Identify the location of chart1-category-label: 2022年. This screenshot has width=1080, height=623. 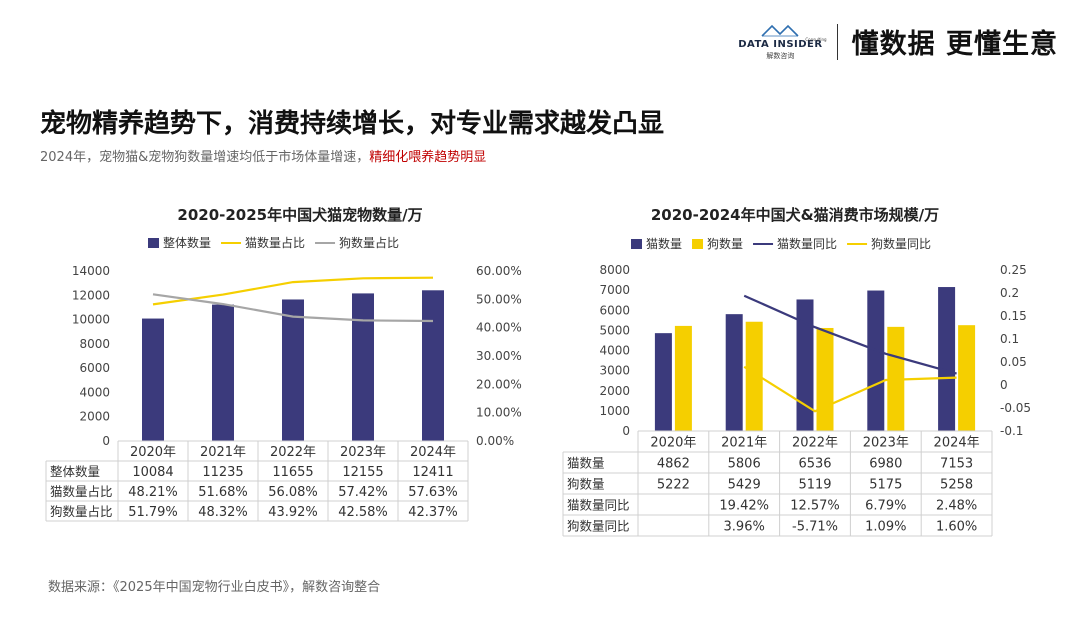
(293, 452).